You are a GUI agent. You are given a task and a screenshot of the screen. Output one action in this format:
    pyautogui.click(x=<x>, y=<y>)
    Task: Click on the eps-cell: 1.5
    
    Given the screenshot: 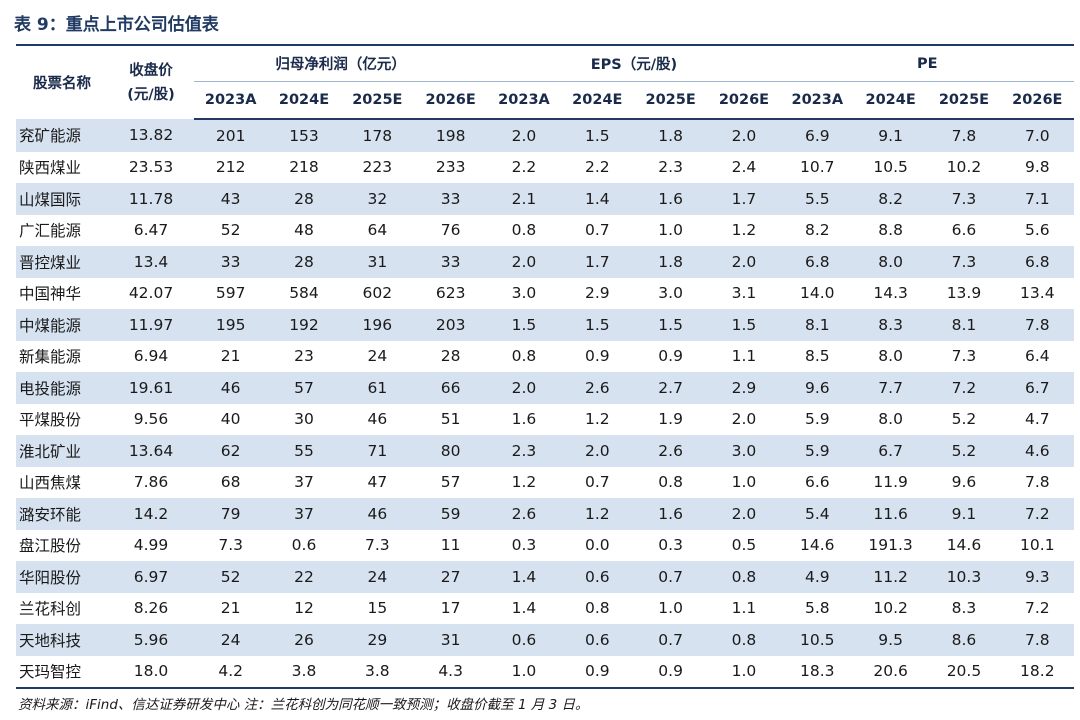 What is the action you would take?
    pyautogui.click(x=744, y=325)
    